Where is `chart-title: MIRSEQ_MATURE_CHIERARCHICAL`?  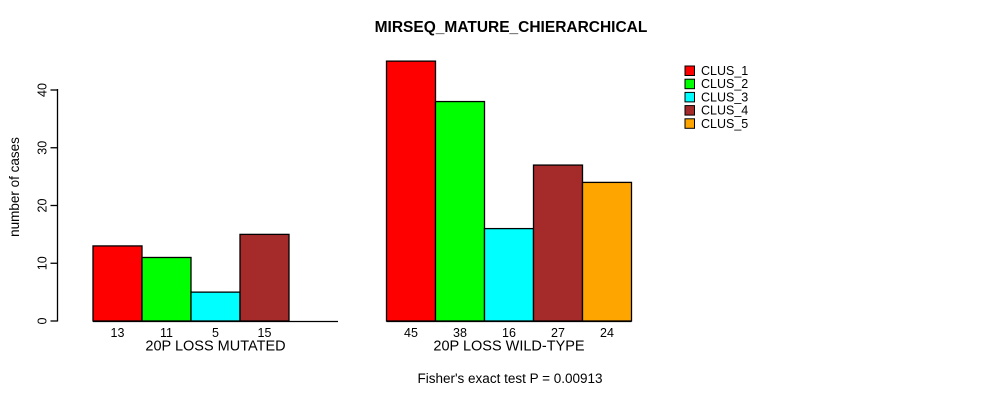 chart-title: MIRSEQ_MATURE_CHIERARCHICAL is located at coordinates (511, 27).